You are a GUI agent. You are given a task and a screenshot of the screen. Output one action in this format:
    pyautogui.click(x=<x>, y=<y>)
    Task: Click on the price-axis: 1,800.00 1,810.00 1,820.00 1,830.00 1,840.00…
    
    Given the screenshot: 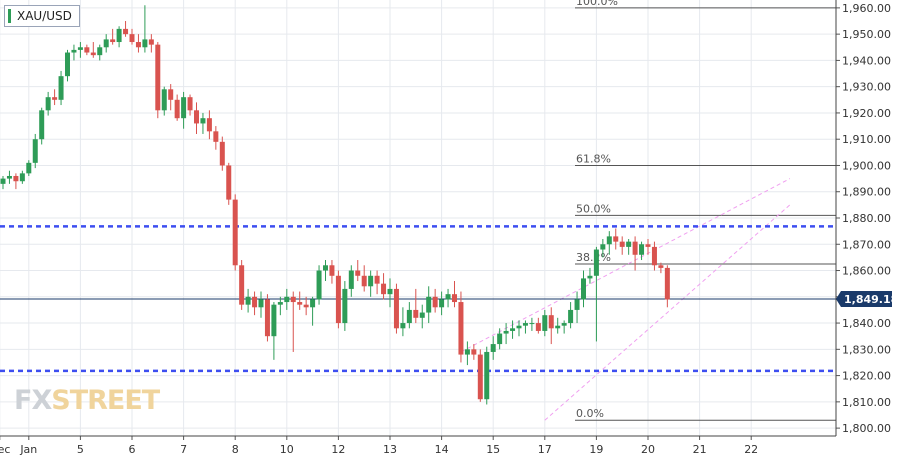 What is the action you would take?
    pyautogui.click(x=866, y=218)
    